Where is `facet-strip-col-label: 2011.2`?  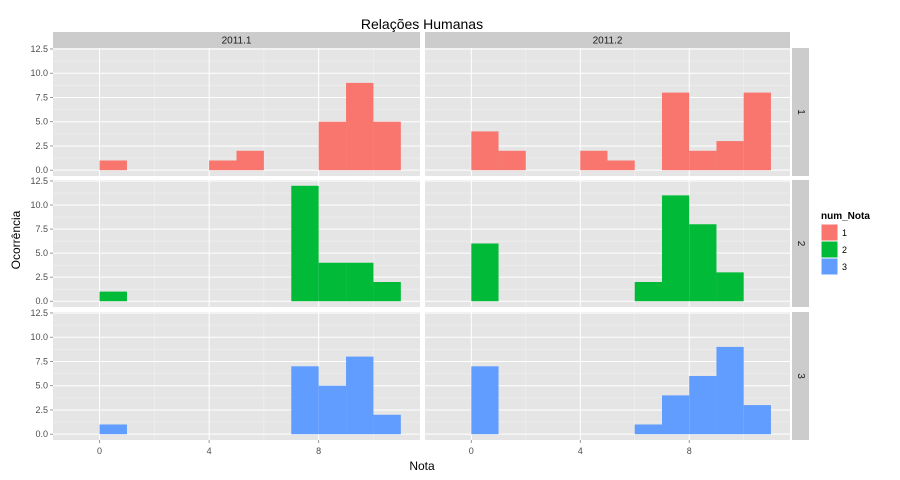
facet-strip-col-label: 2011.2 is located at coordinates (608, 41).